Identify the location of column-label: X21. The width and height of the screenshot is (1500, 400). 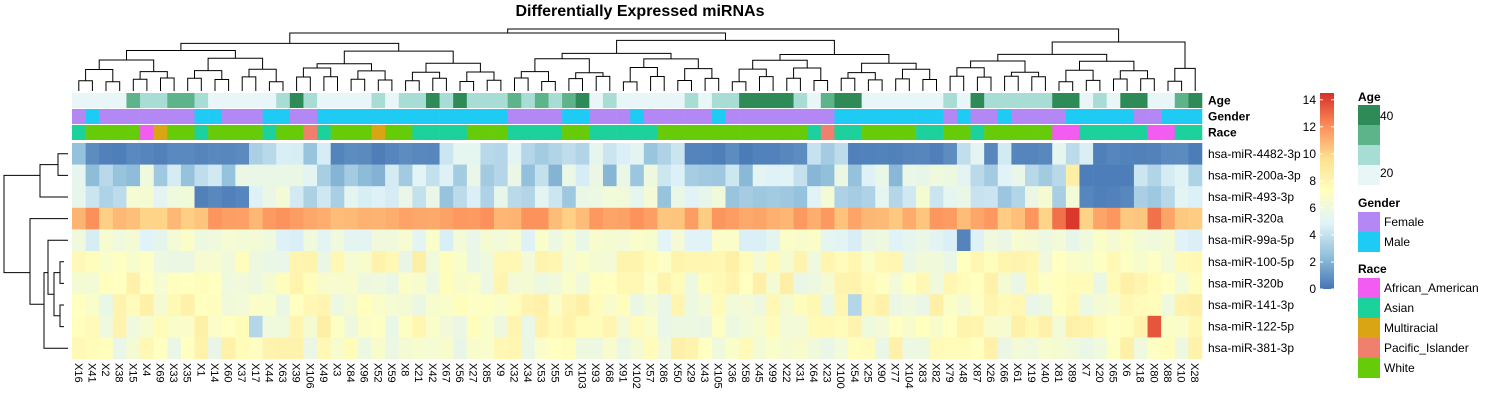
(418, 373).